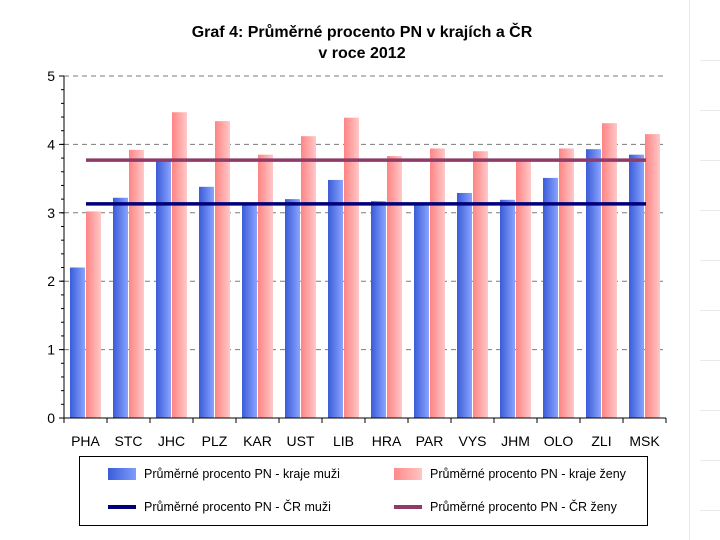  I want to click on bar-female-par, so click(437, 283).